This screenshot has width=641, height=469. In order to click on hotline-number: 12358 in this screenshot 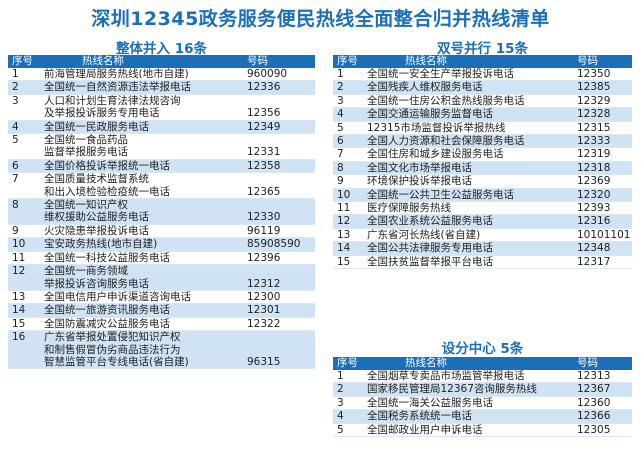, I will do `click(281, 166)`.